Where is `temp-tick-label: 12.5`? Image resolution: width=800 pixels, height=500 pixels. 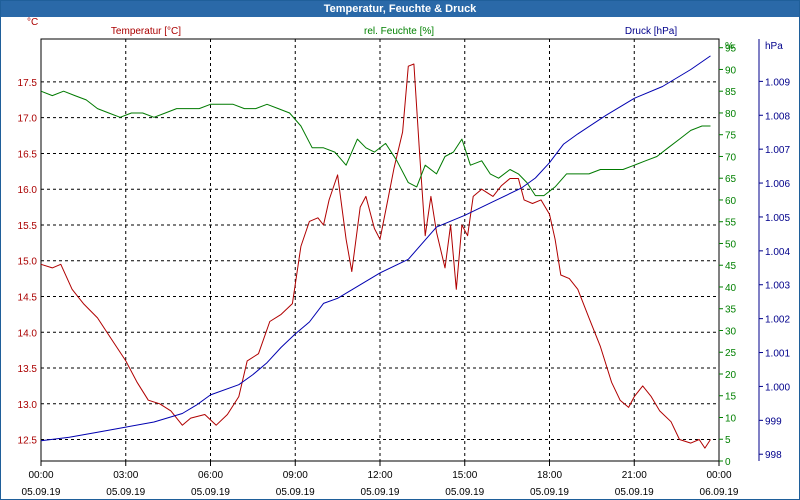
temp-tick-label: 12.5 is located at coordinates (28, 441).